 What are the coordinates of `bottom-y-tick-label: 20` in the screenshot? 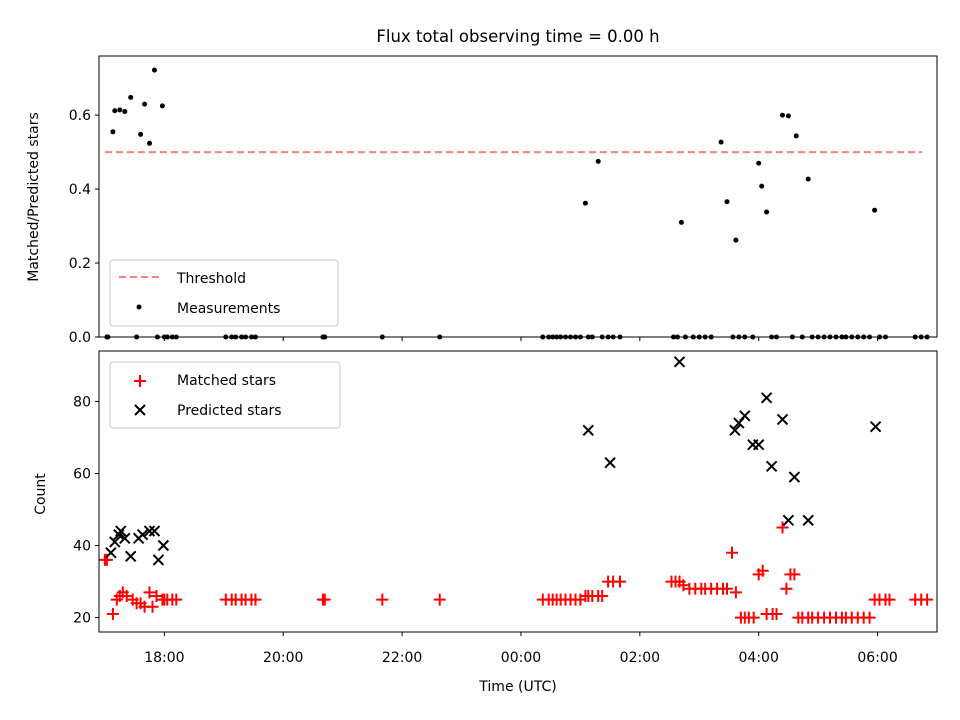 It's located at (82, 619).